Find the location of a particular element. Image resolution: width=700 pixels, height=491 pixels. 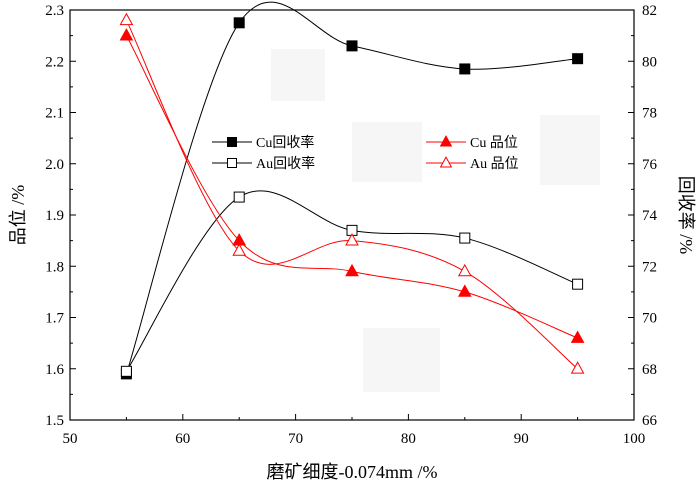

legend-label: Au回收率 is located at coordinates (285, 163).